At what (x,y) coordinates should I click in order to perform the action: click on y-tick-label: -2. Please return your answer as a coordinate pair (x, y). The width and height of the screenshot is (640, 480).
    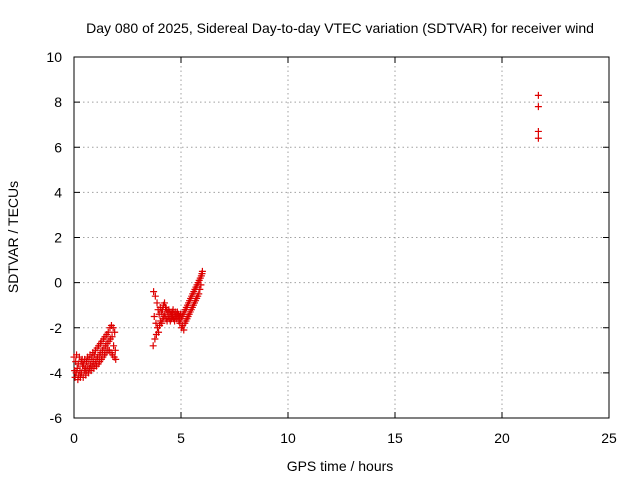
    Looking at the image, I should click on (56, 328).